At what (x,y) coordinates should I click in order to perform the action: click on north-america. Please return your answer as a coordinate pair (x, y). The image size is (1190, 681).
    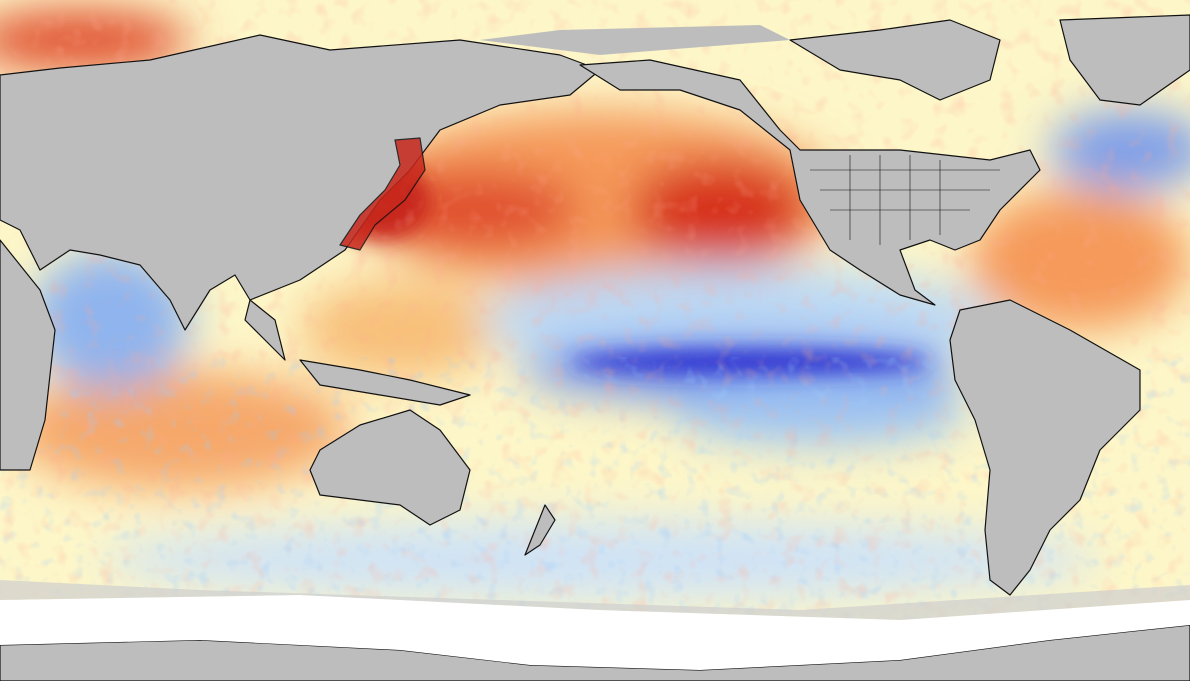
    Looking at the image, I should click on (810, 182).